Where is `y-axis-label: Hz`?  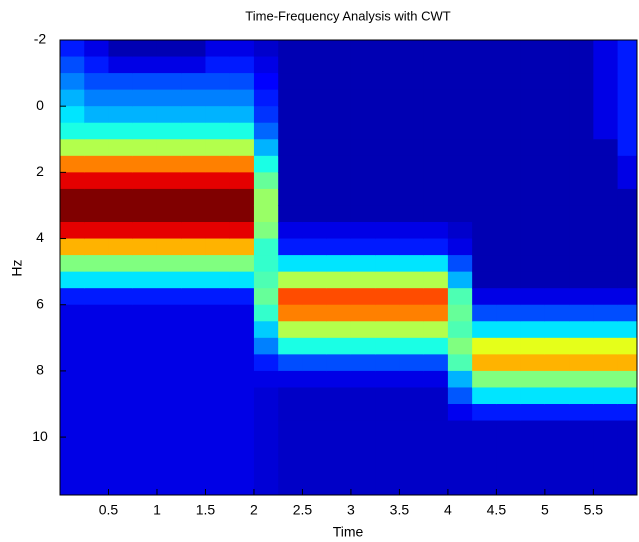 y-axis-label: Hz is located at coordinates (17, 267).